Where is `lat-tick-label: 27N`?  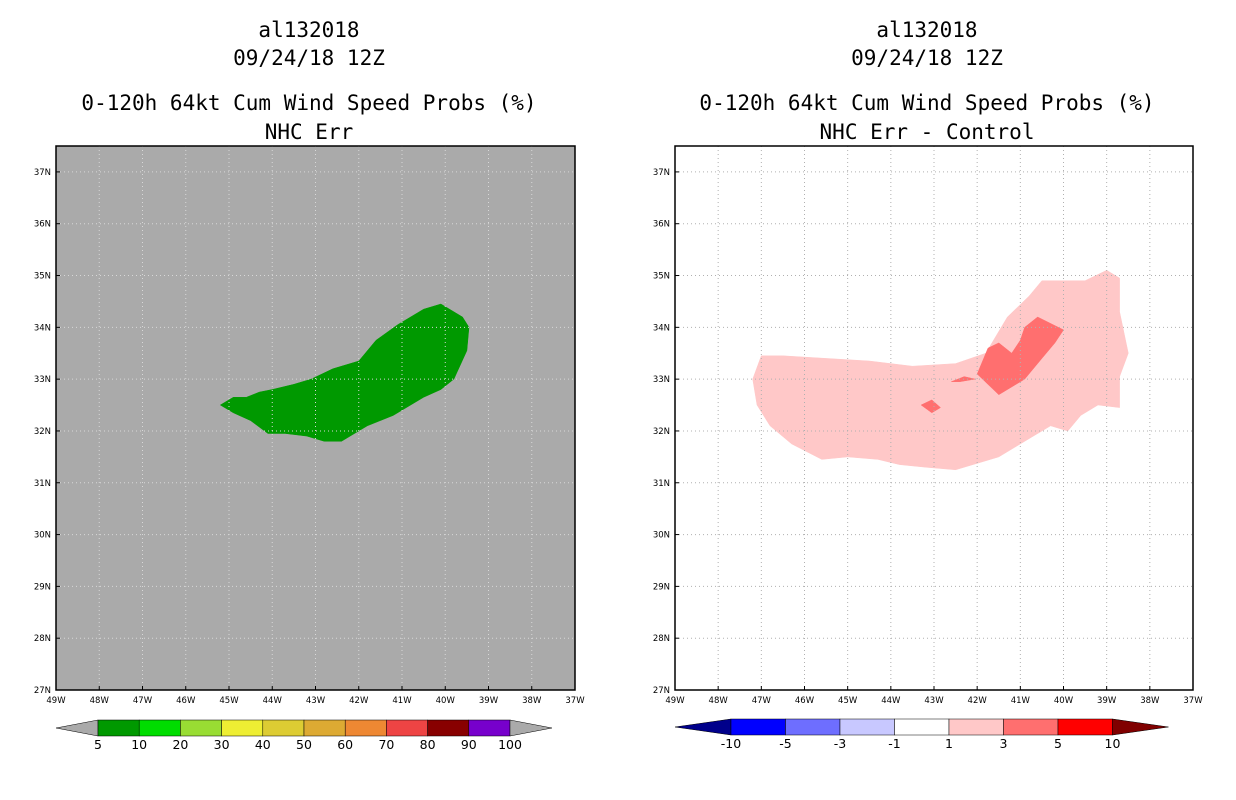
lat-tick-label: 27N is located at coordinates (42, 691).